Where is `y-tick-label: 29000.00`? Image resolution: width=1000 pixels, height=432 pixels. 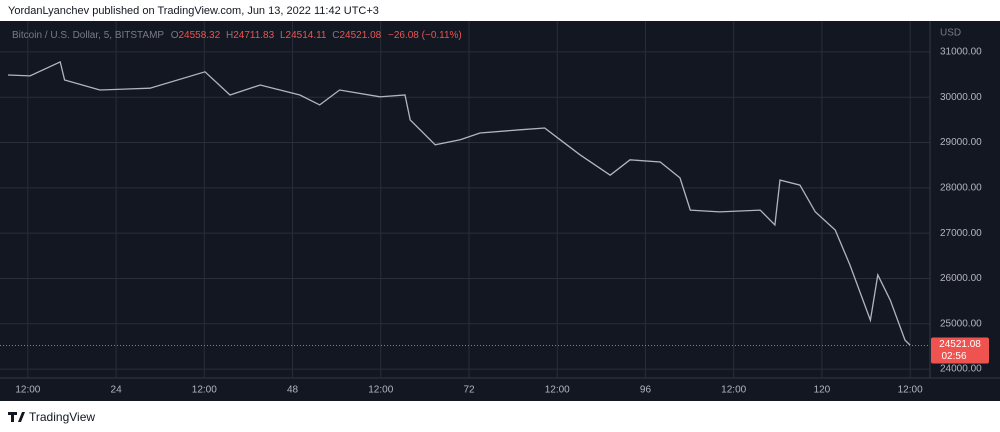 y-tick-label: 29000.00 is located at coordinates (961, 142).